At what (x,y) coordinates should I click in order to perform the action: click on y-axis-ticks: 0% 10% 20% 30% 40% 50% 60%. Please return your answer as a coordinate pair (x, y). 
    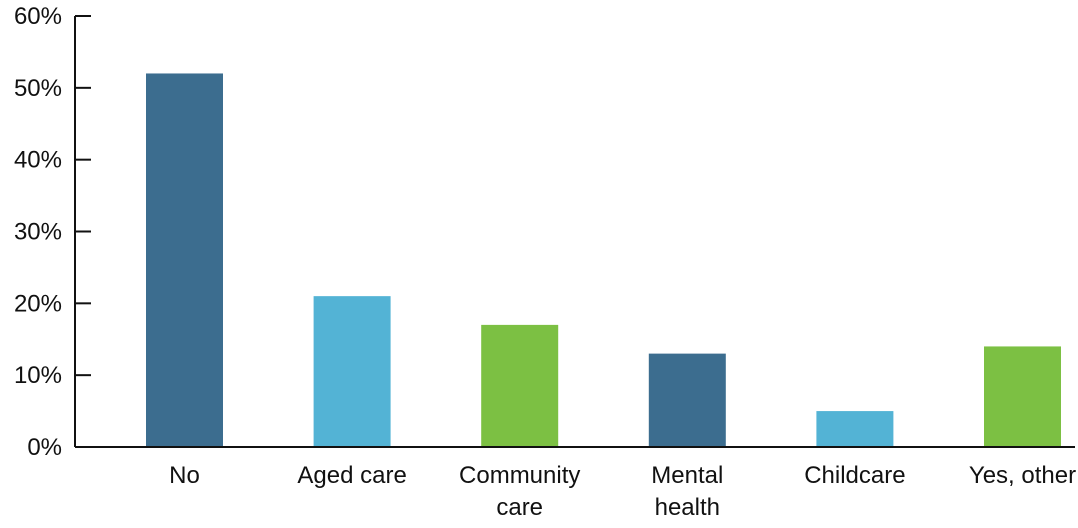
    Looking at the image, I should click on (52, 232).